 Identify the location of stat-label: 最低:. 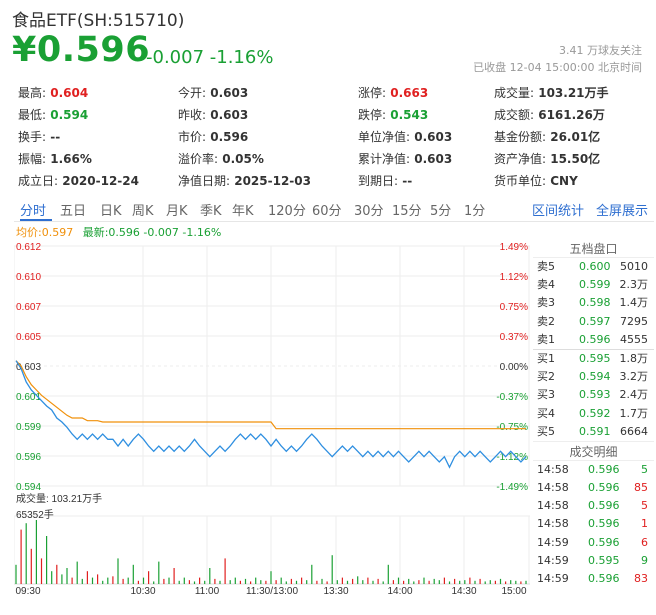
(32, 115).